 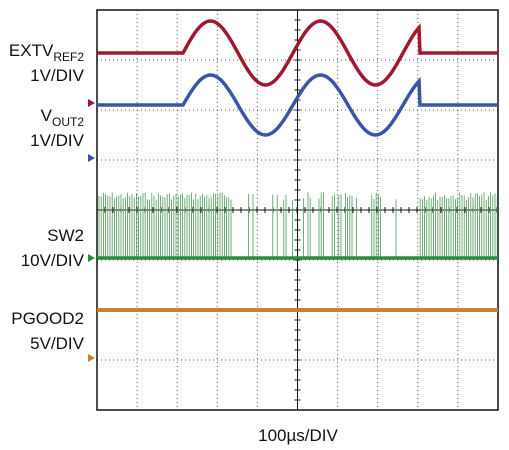 I want to click on channel-label: EXTVREF2, so click(x=46, y=52).